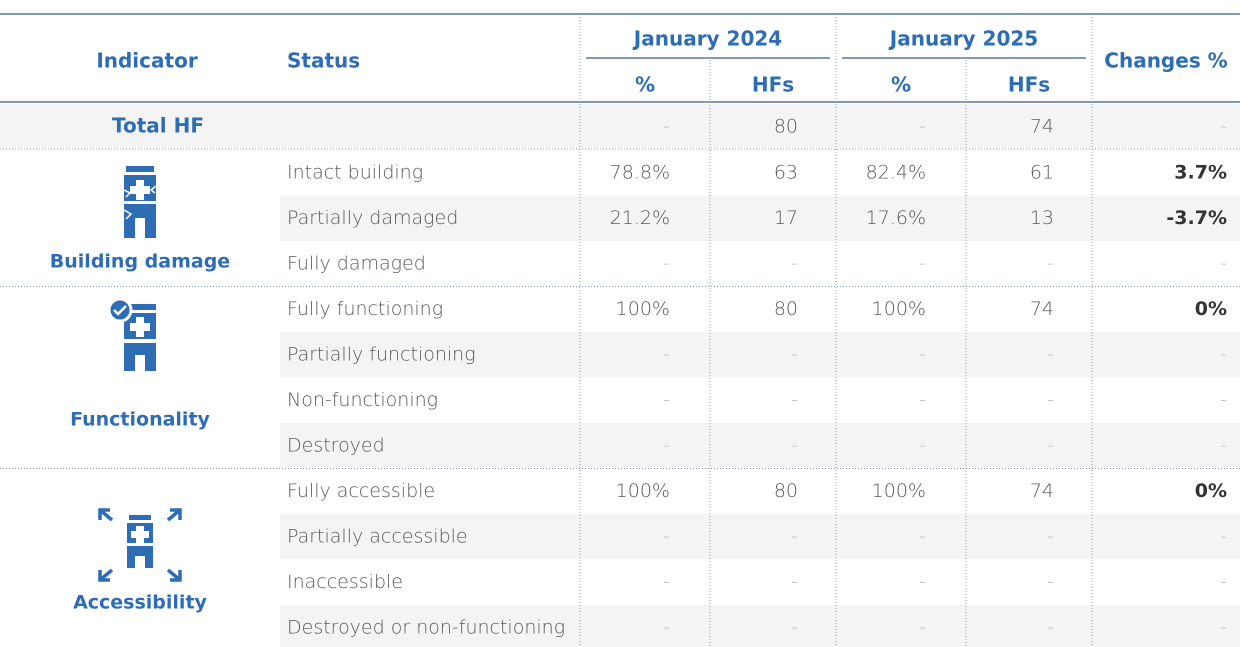  I want to click on cell-status: Non-functioning, so click(362, 400).